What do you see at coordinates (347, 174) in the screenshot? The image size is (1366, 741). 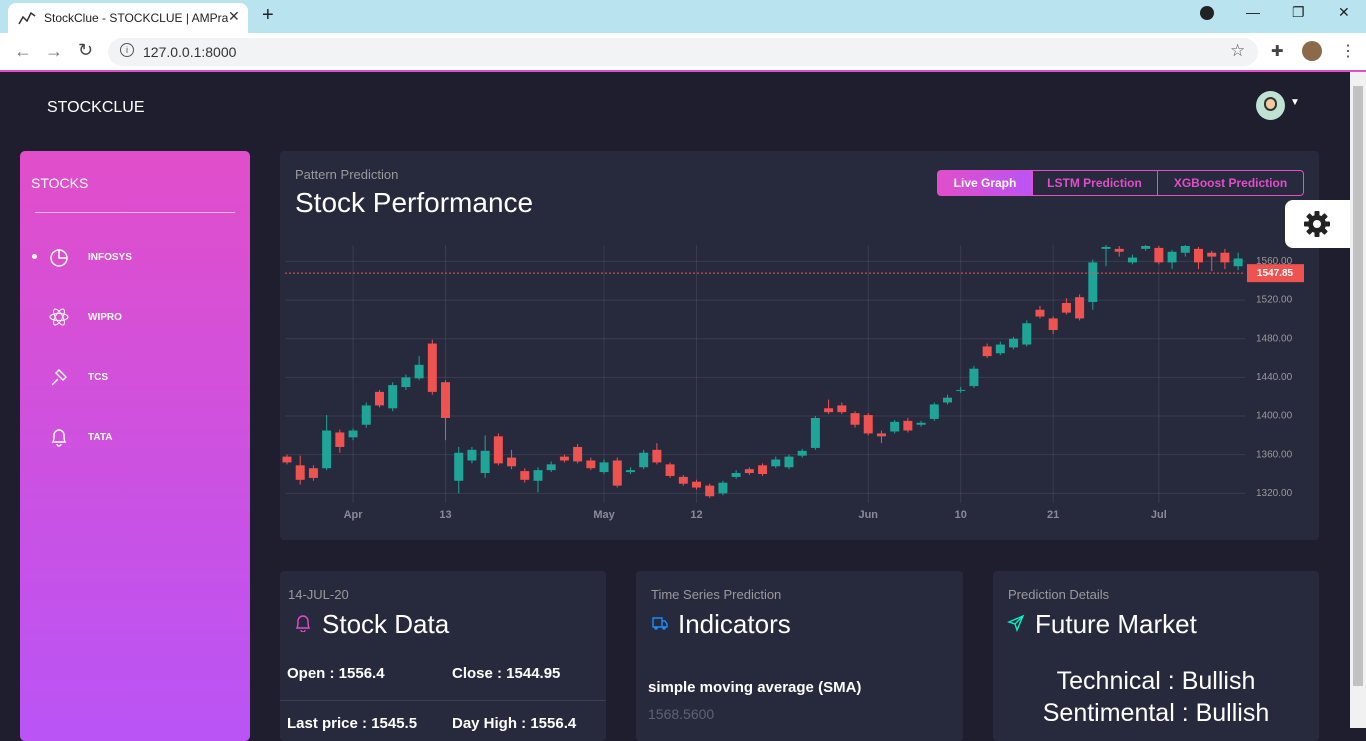 I see `card-subtitle: Pattern Prediction` at bounding box center [347, 174].